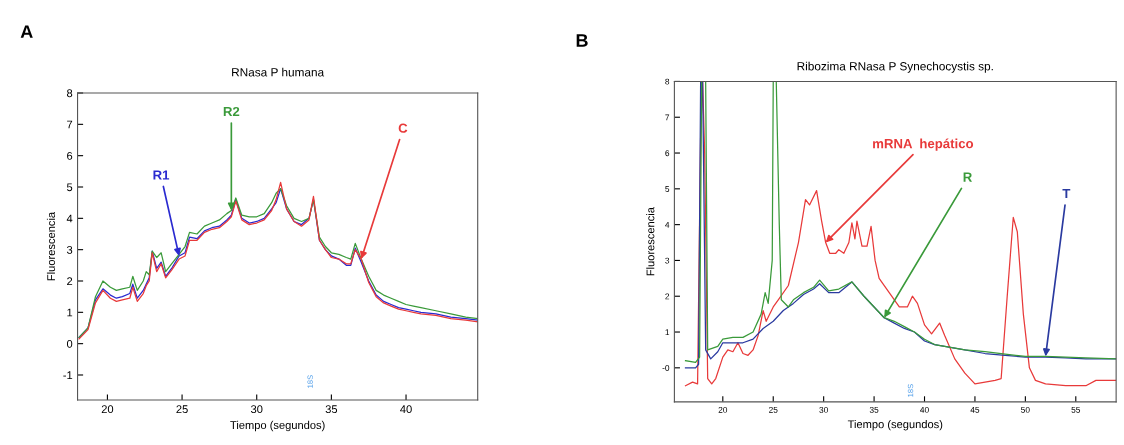 The image size is (1124, 445). What do you see at coordinates (403, 128) in the screenshot?
I see `annotation: C` at bounding box center [403, 128].